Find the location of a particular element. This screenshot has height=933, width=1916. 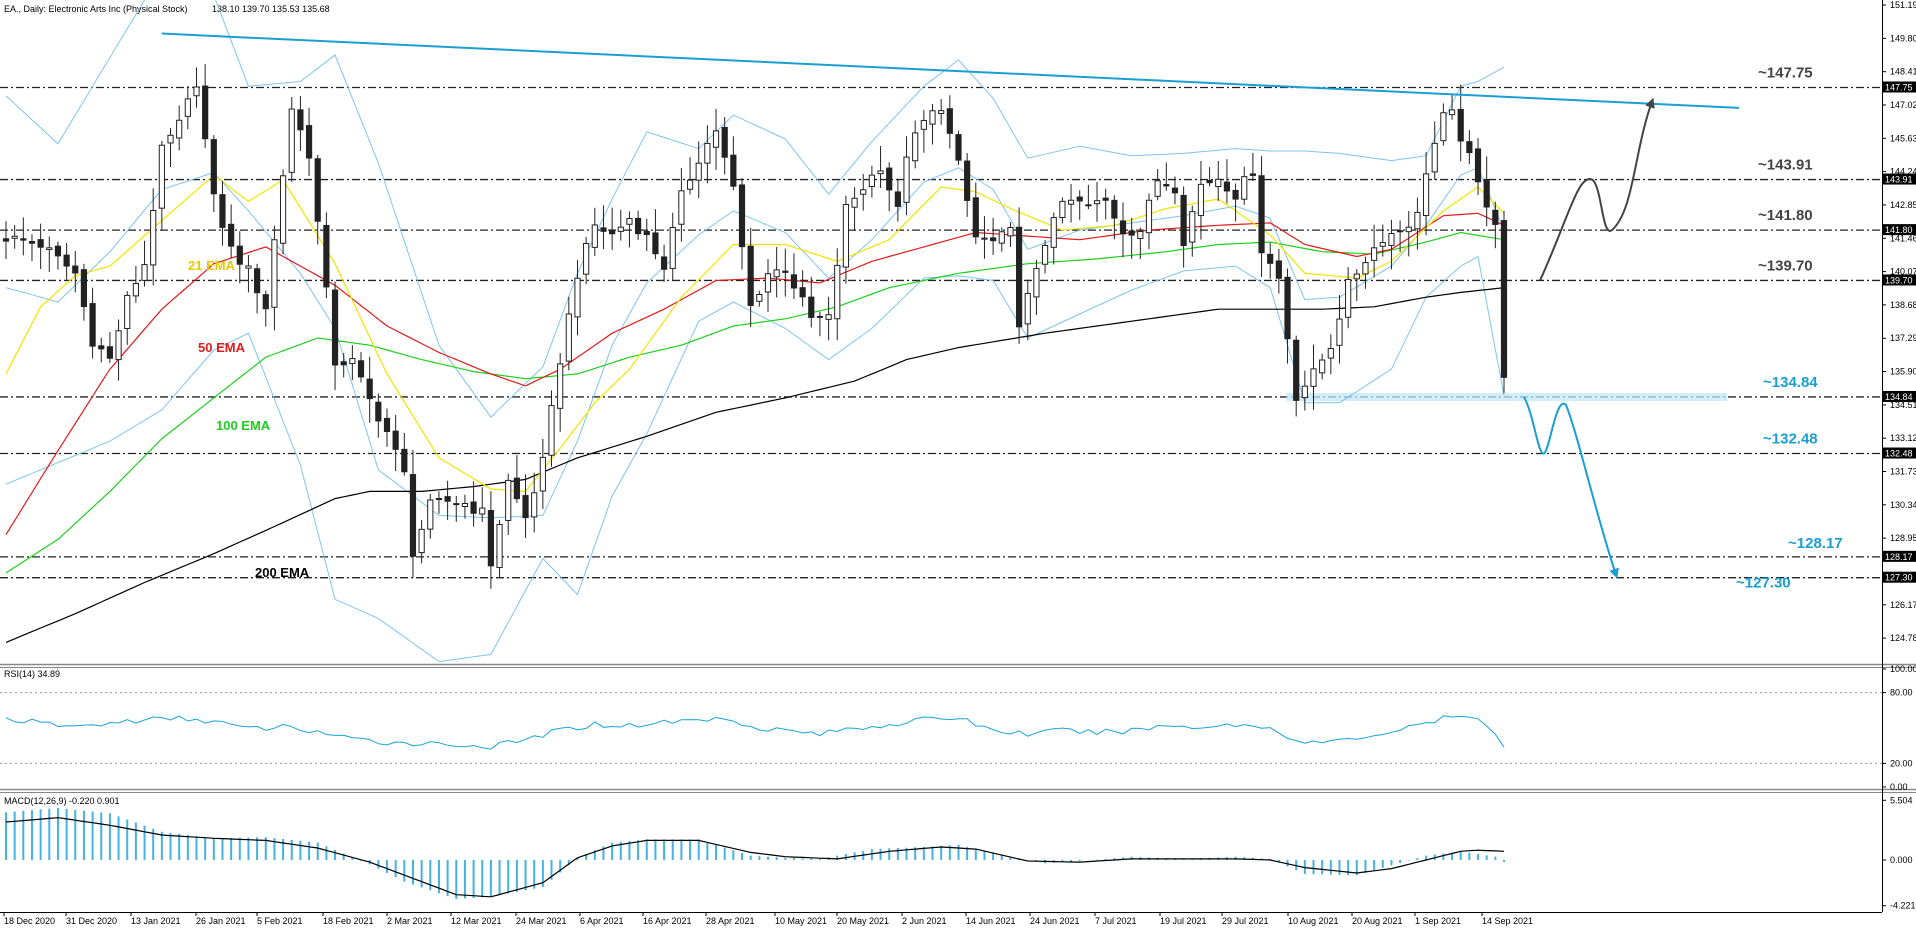

time-axis-tick-label: 12 Mar 2021 is located at coordinates (476, 921).